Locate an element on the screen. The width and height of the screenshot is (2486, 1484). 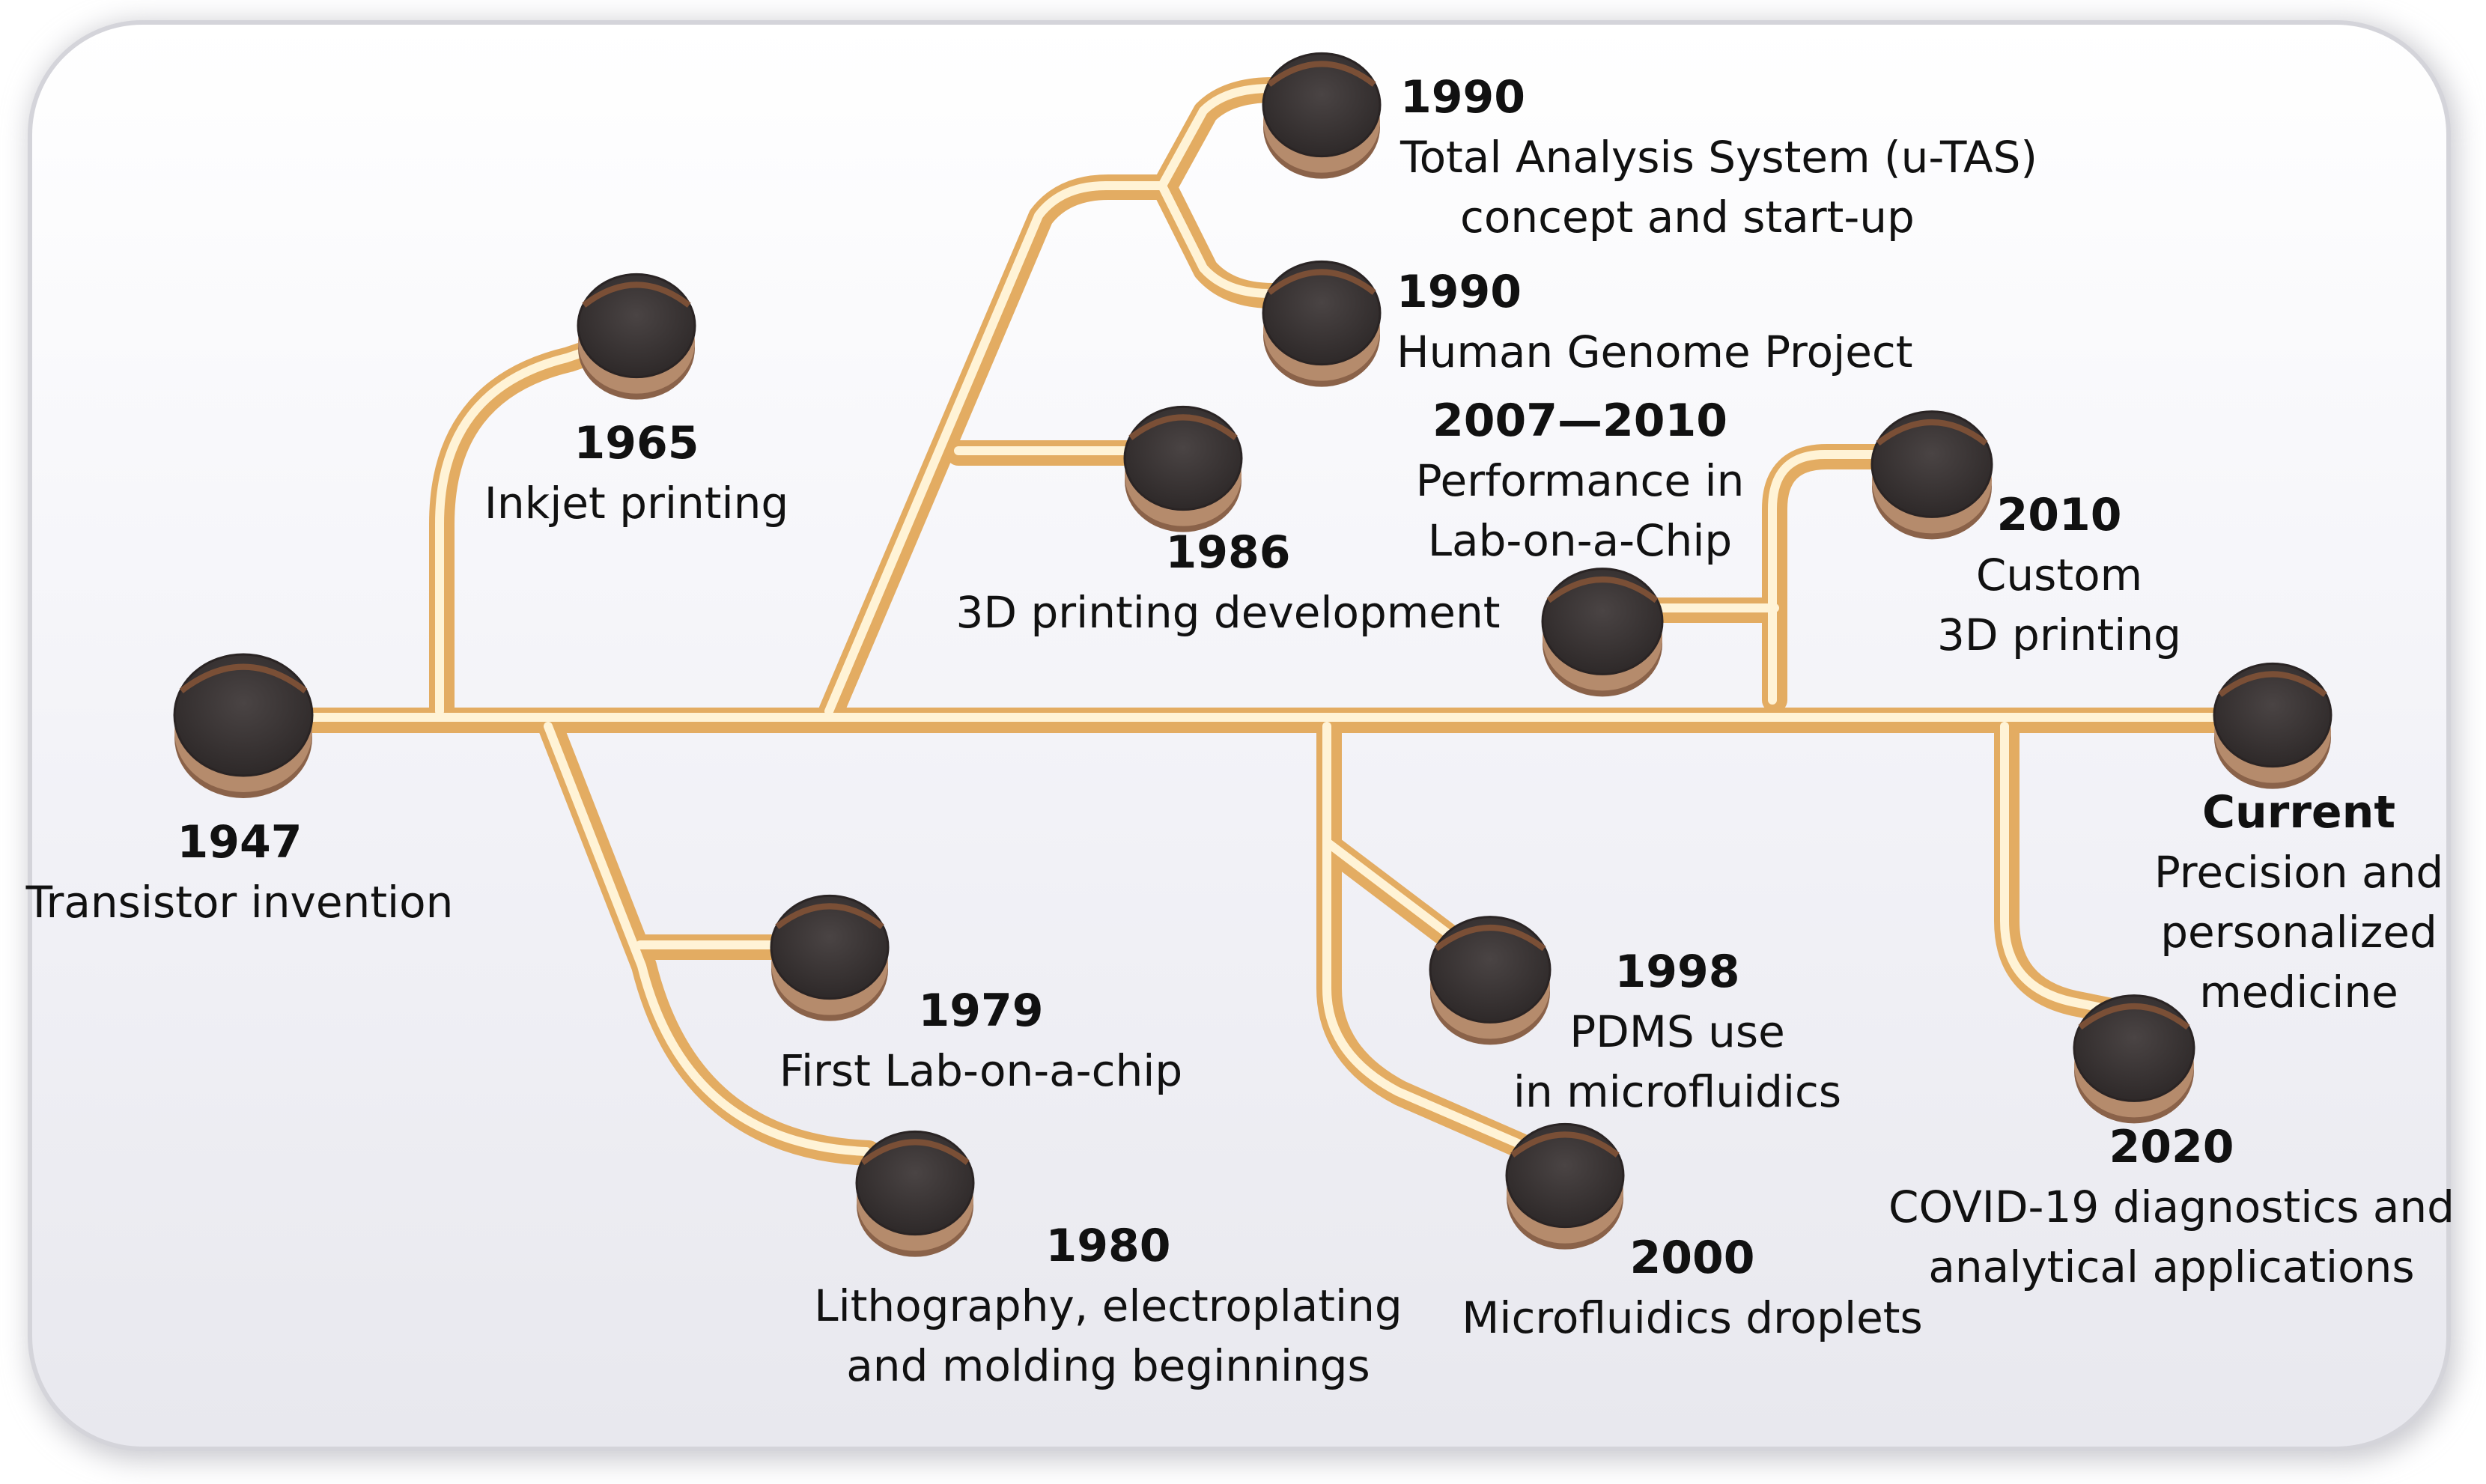
event-description: Microfluidics droplets is located at coordinates (1693, 1317).